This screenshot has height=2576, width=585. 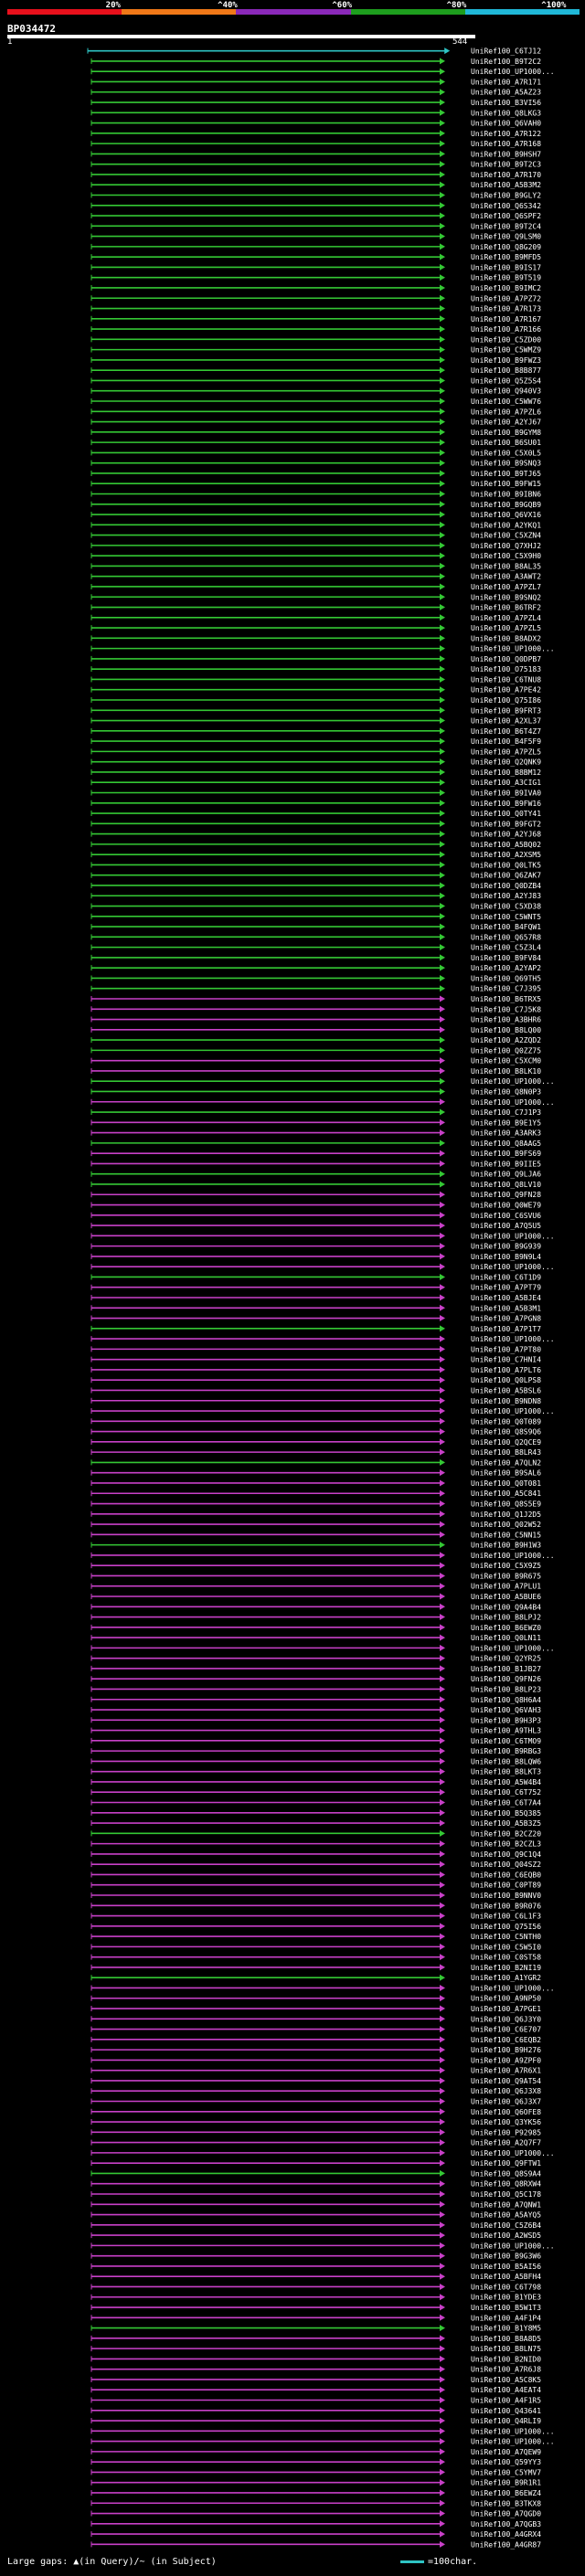 What do you see at coordinates (506, 1628) in the screenshot?
I see `hit-label: UniRef100_B6EWZ0` at bounding box center [506, 1628].